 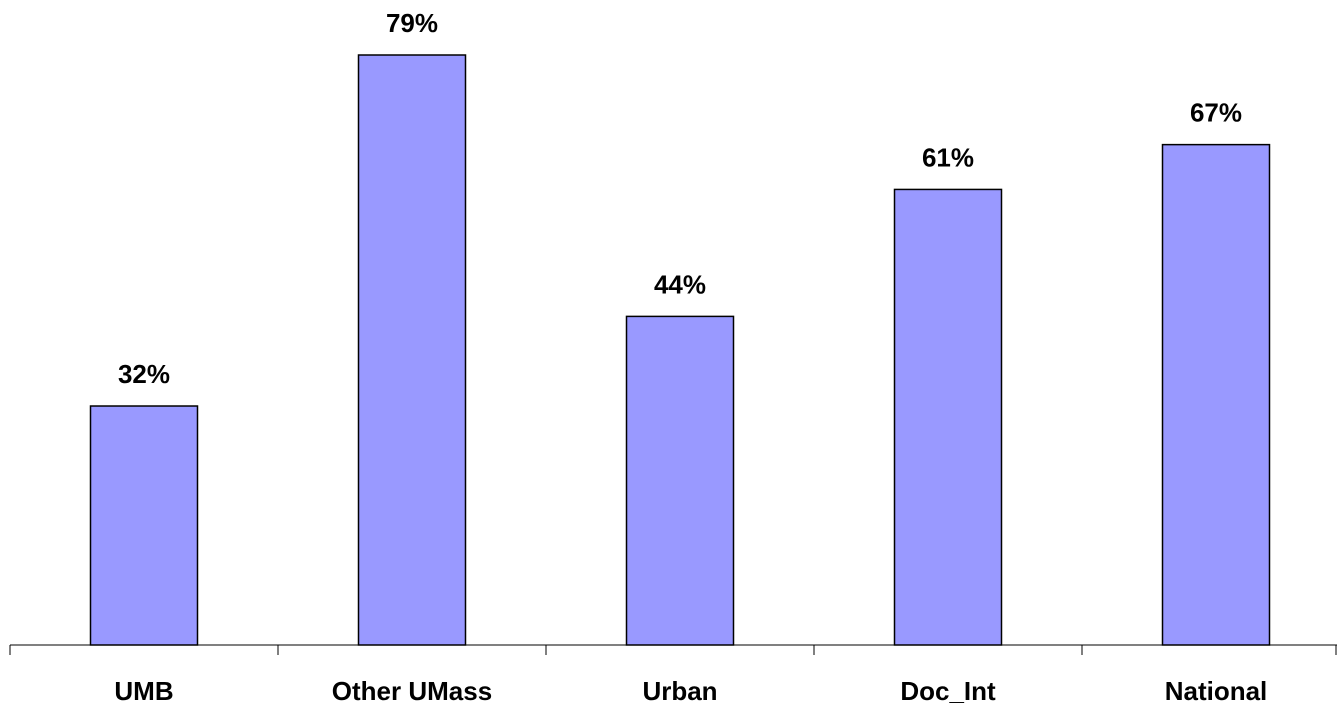 What do you see at coordinates (948, 691) in the screenshot?
I see `x-tick-label: Doc_Int` at bounding box center [948, 691].